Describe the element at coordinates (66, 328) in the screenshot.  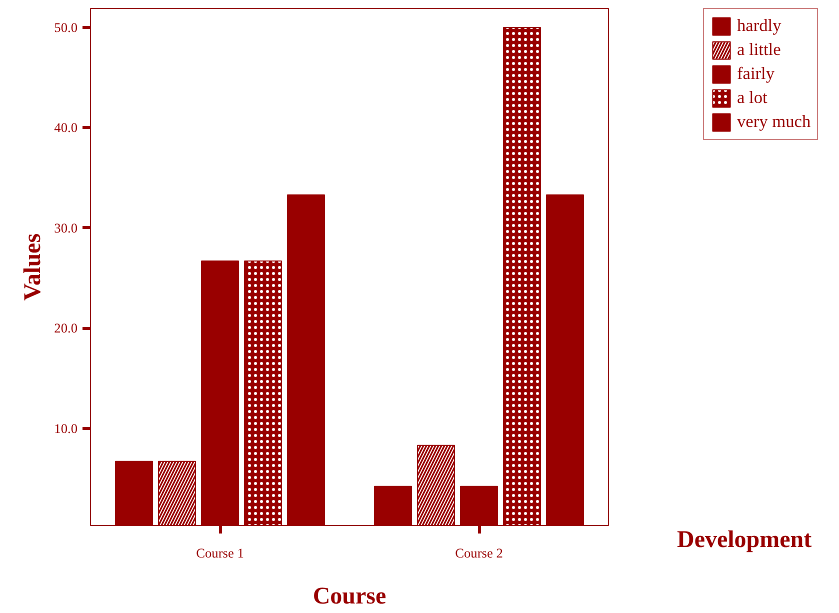
I see `y-tick-label: 20.0` at that location.